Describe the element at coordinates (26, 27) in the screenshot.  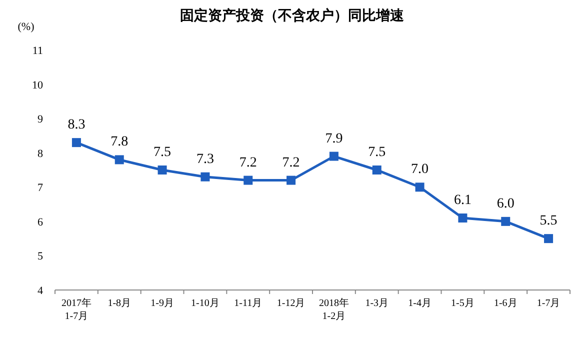
I see `y-axis-title: (%)` at that location.